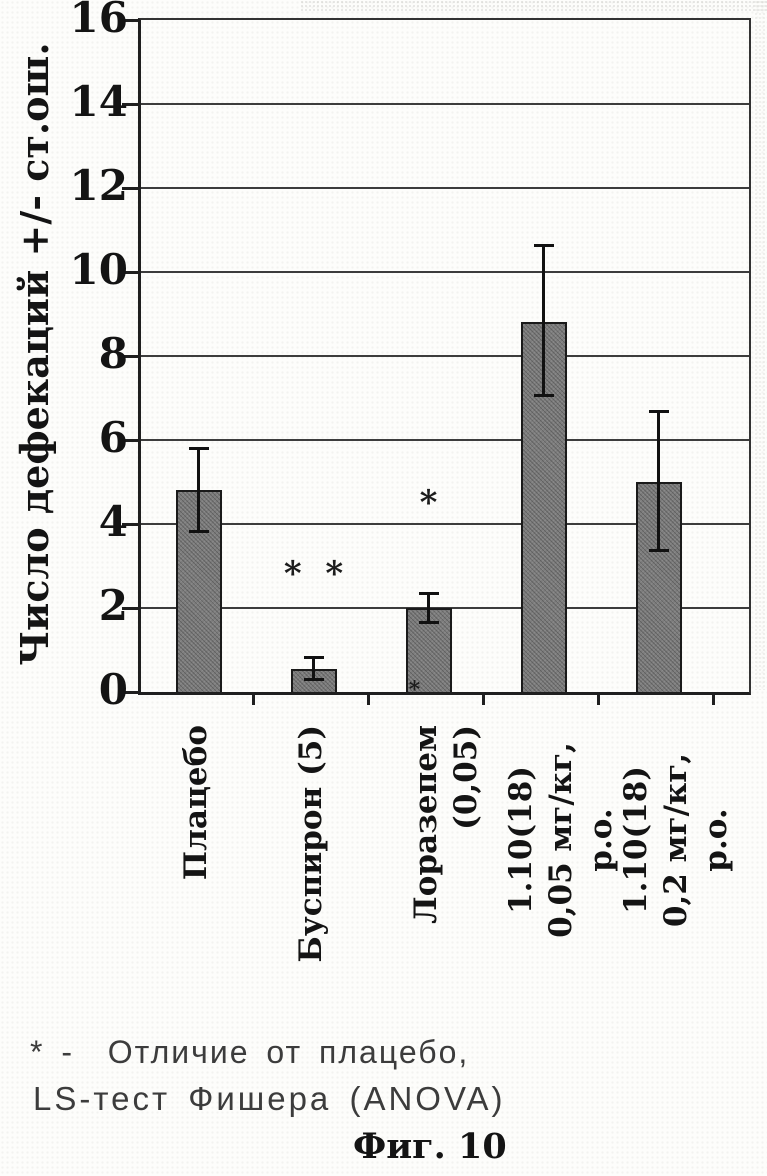  Describe the element at coordinates (98, 185) in the screenshot. I see `y-tick-label: 12` at that location.